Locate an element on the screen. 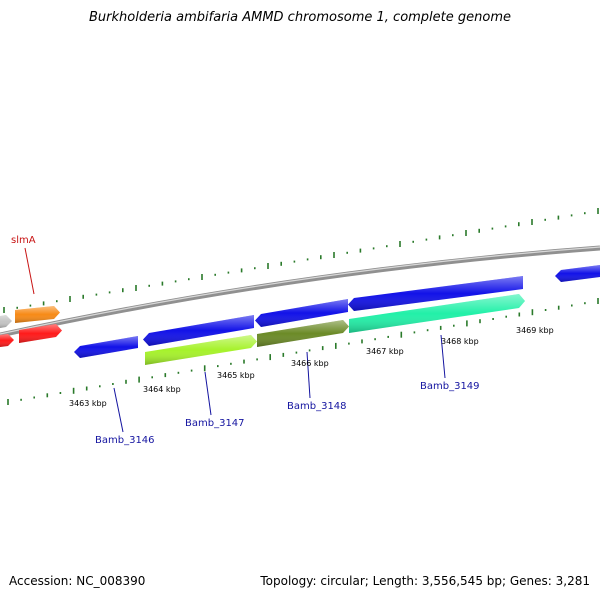  gene-left-red-edge is located at coordinates (7, 340).